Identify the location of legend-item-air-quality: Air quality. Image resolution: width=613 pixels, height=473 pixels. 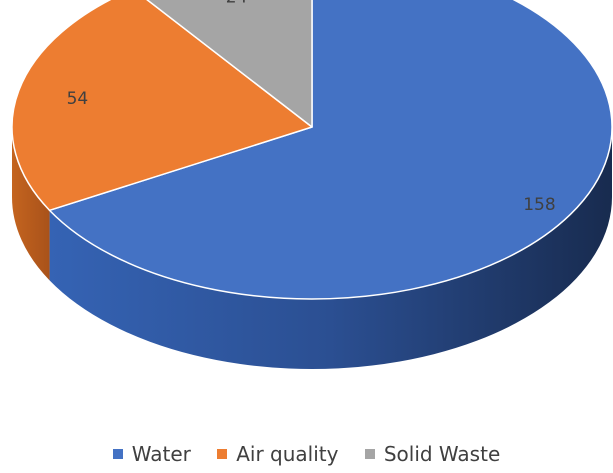
(277, 454).